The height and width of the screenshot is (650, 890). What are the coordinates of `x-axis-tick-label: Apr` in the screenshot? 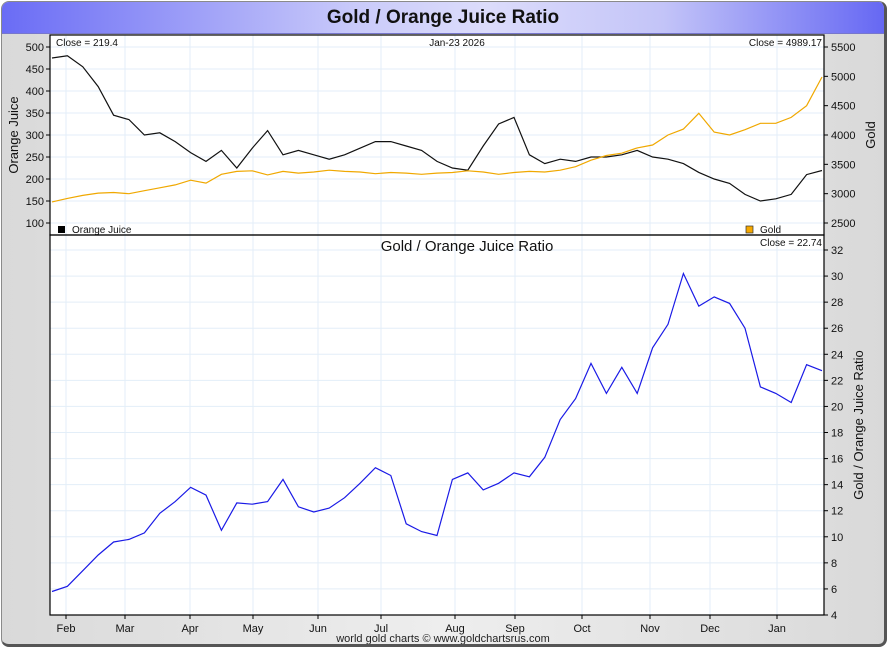 It's located at (189, 629).